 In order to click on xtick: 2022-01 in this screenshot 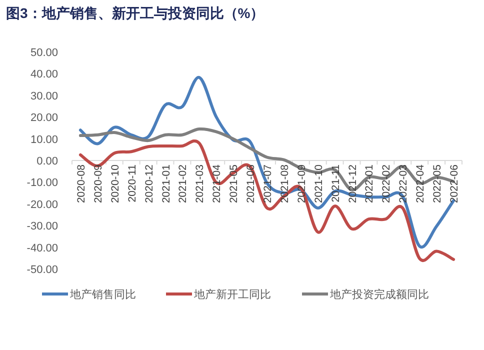, I will do `click(370, 184)`.